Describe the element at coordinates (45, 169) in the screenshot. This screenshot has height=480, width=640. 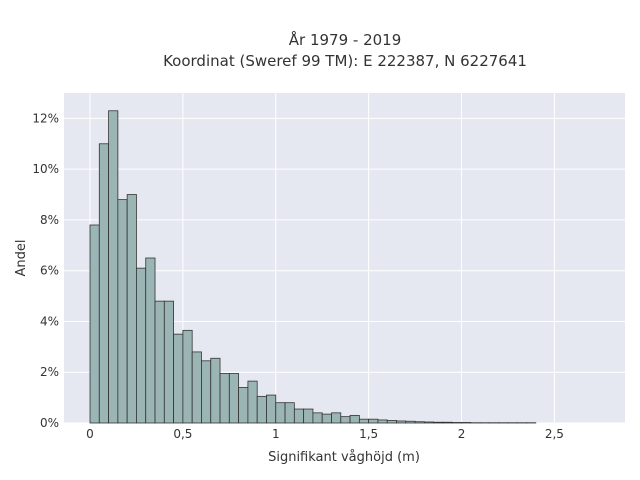
I see `y-tick-label: 10%` at that location.